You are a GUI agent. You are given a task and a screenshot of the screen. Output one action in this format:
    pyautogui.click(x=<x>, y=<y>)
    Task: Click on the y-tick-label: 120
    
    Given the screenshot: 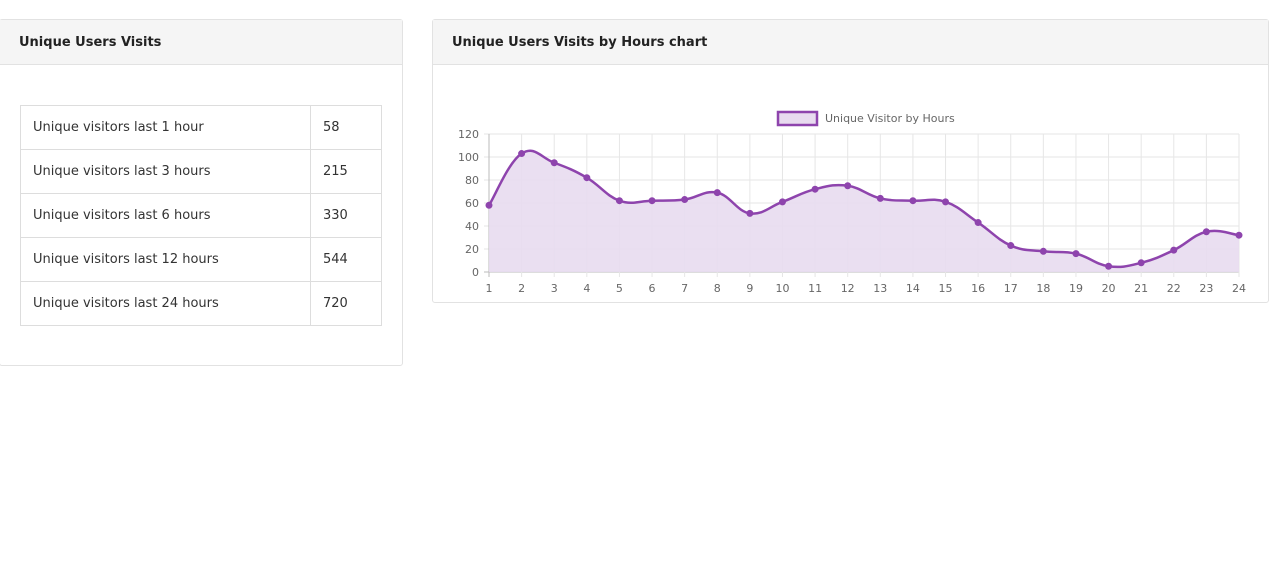 What is the action you would take?
    pyautogui.click(x=468, y=134)
    